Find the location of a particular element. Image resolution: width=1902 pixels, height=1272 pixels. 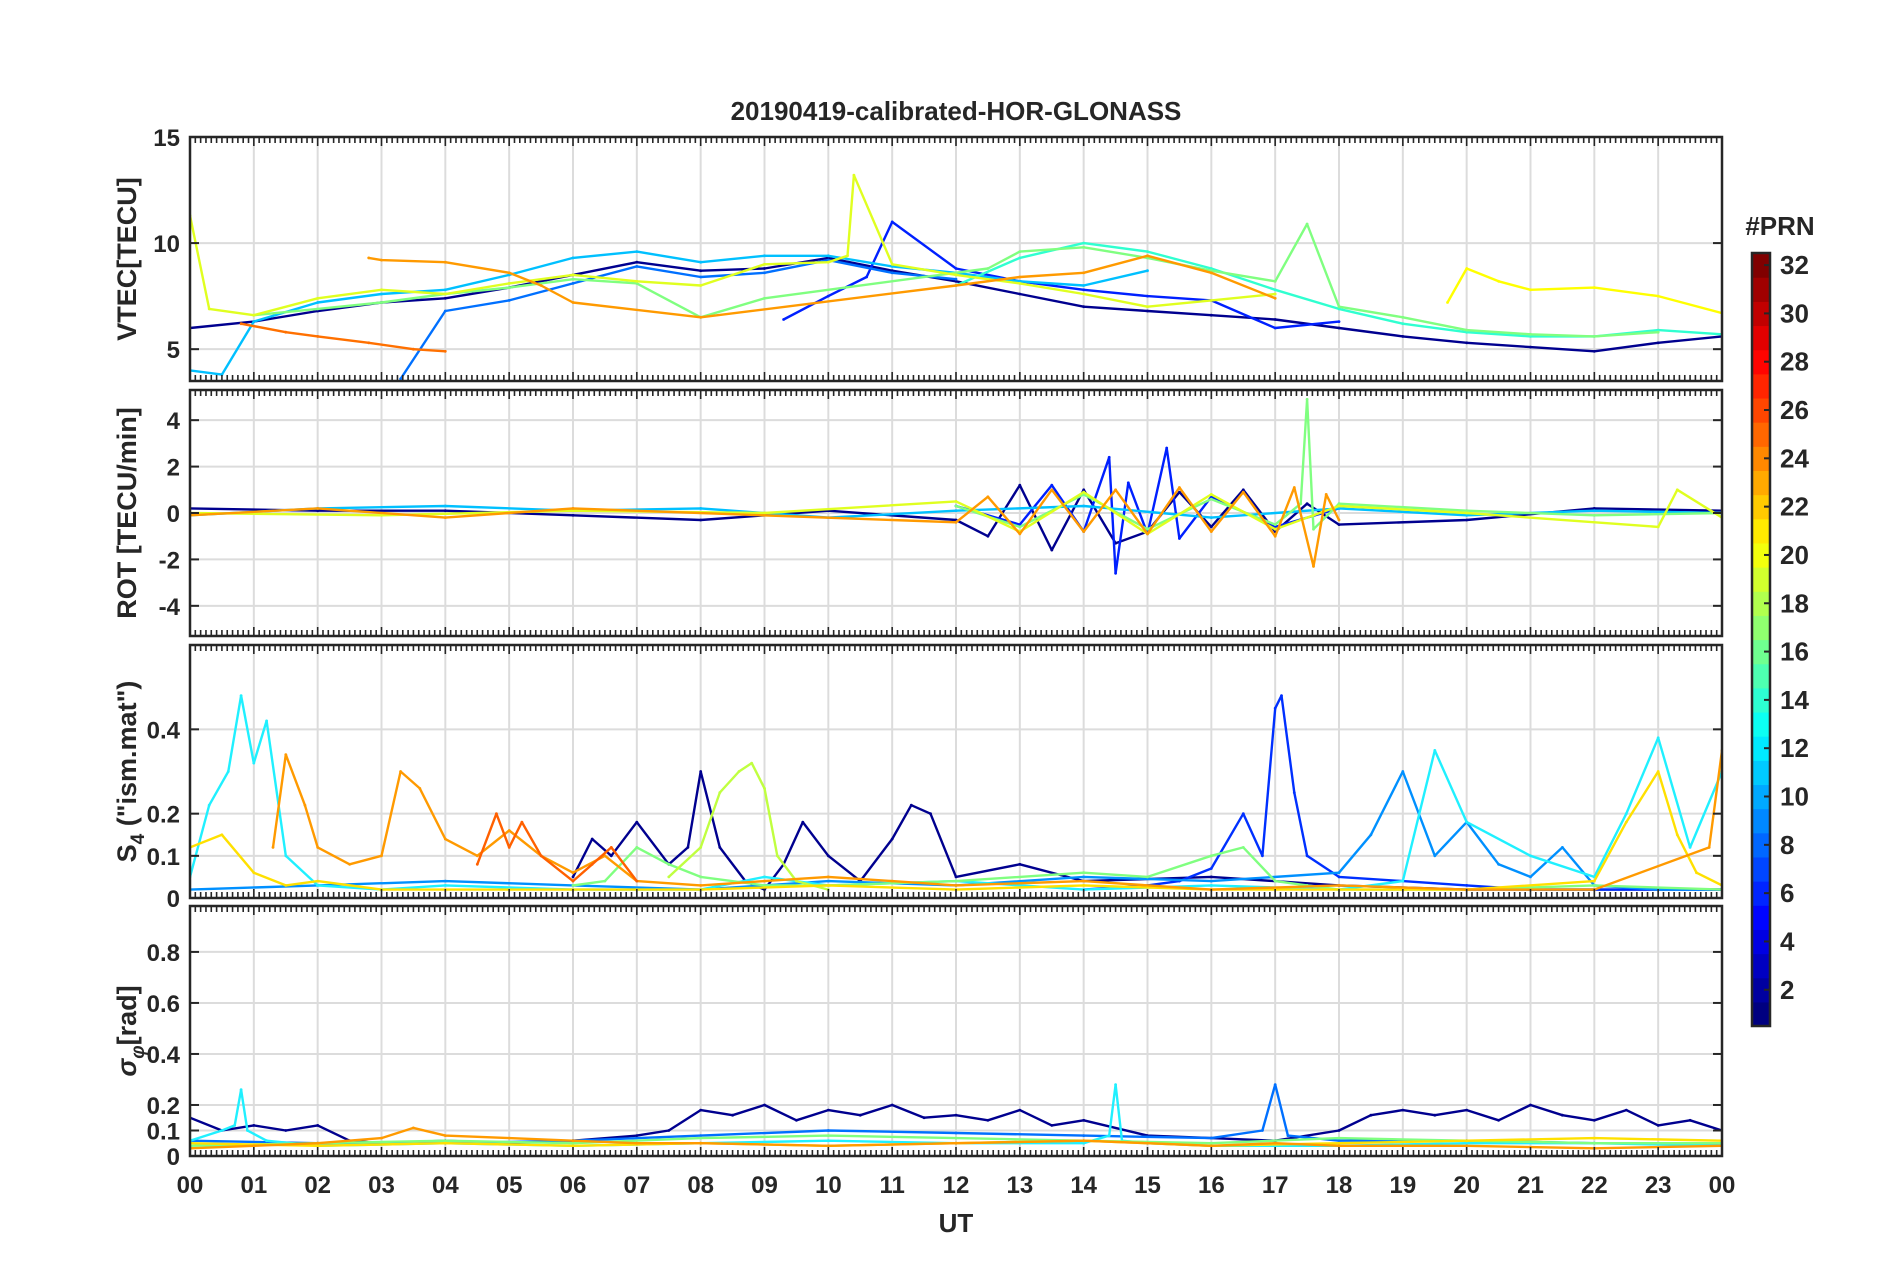

x-tick-label: 03 is located at coordinates (381, 1185).